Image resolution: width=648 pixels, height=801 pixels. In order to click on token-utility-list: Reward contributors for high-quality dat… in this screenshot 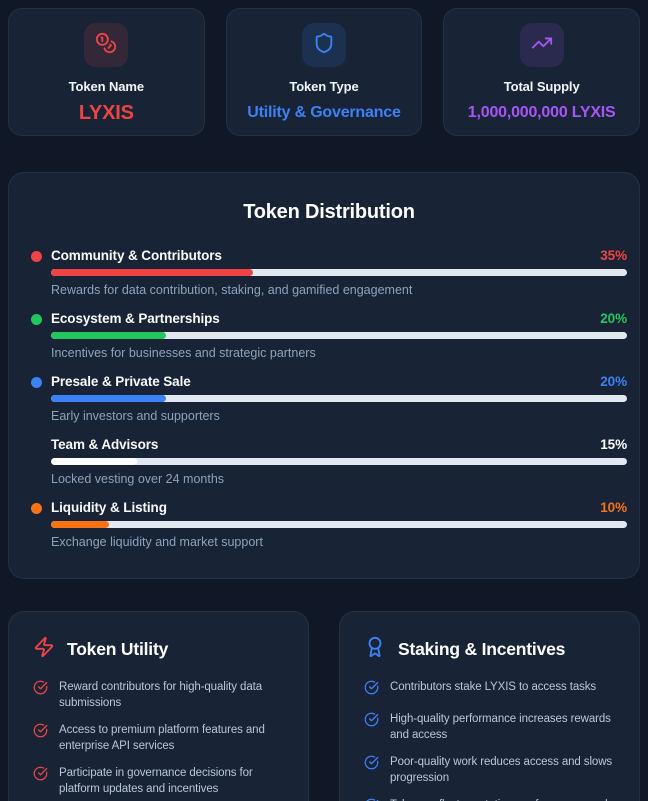, I will do `click(163, 738)`.